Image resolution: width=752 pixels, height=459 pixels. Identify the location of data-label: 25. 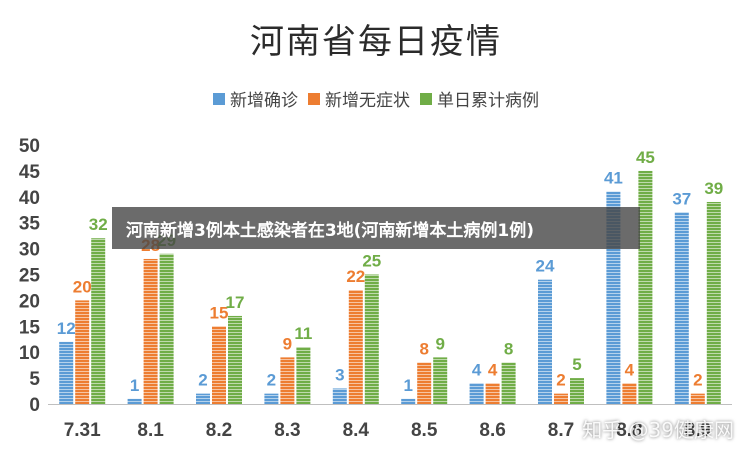
(371, 261).